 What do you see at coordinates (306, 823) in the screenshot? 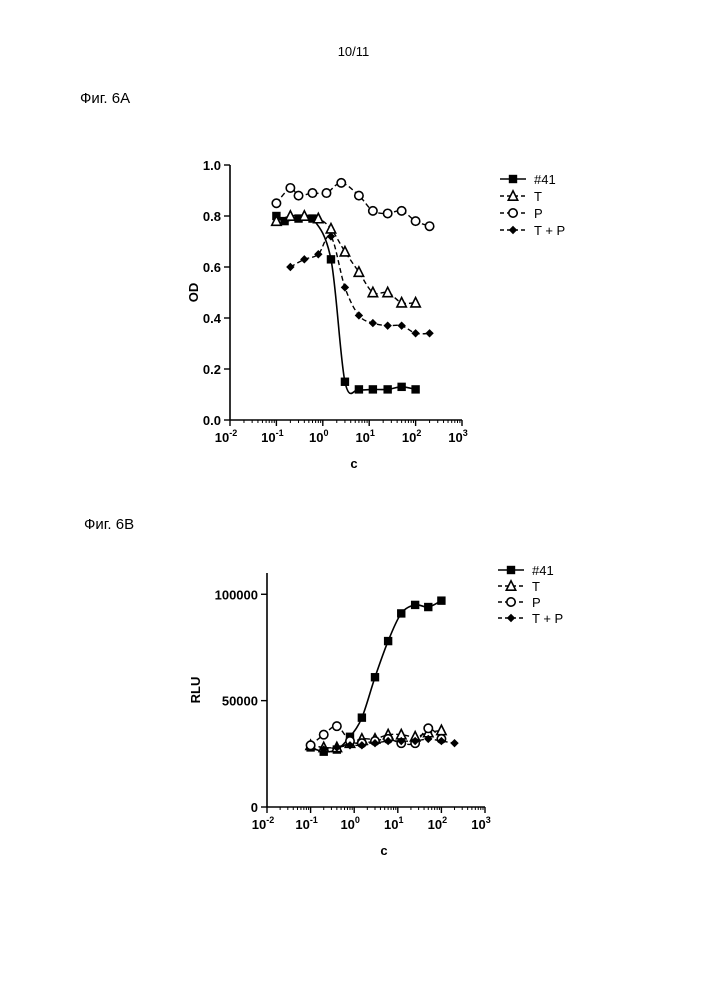
I see `x-tick-label: 10⁻¹` at bounding box center [306, 823].